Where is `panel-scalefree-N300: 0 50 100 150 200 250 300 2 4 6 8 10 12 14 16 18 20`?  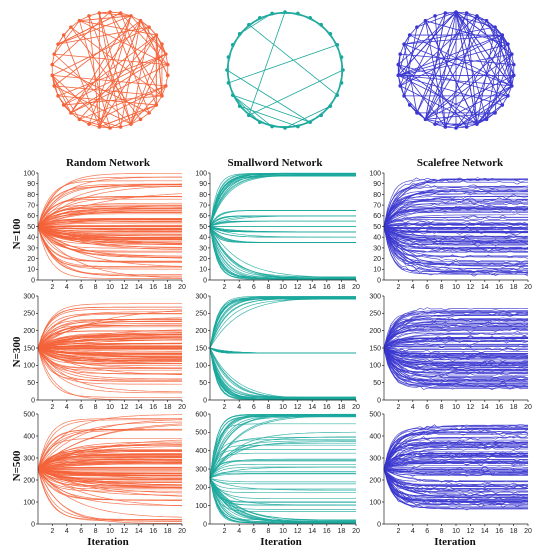
panel-scalefree-N300: 0 50 100 150 200 250 300 2 4 6 8 10 12 14 16 18 20 is located at coordinates (450, 352).